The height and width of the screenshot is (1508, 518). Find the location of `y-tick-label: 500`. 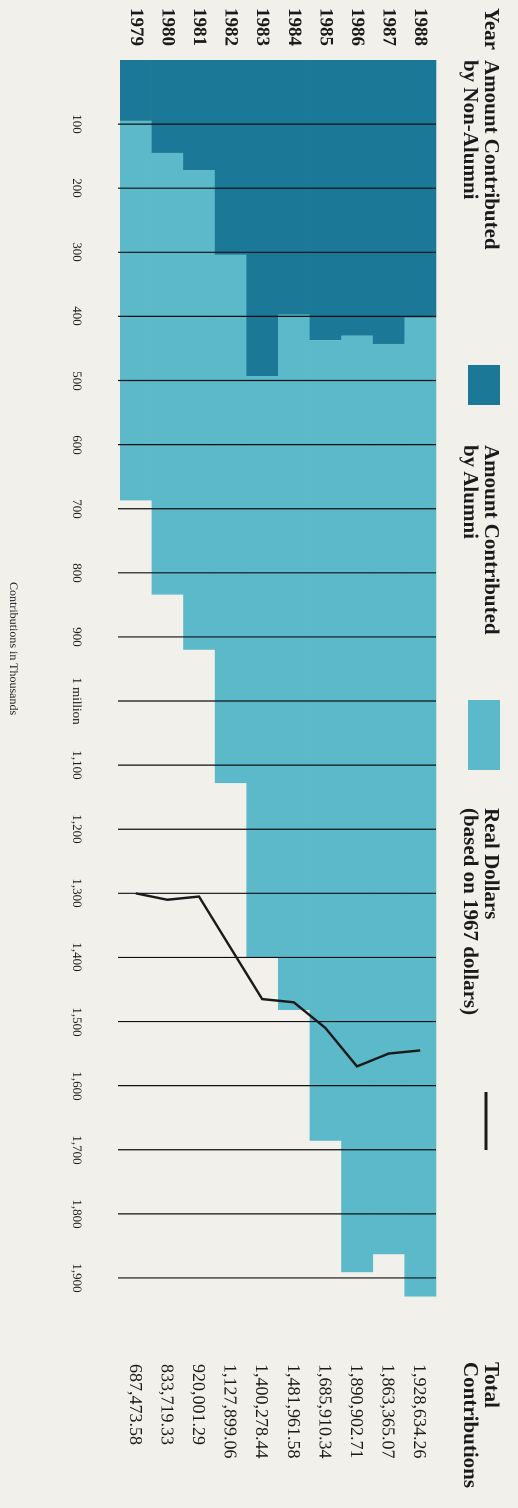

y-tick-label: 500 is located at coordinates (77, 380).